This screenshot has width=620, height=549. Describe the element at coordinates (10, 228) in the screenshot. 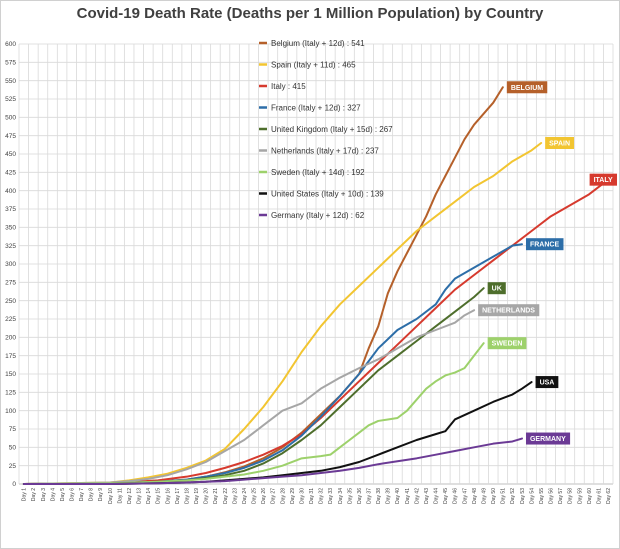

I see `y-tick-label: 350` at that location.